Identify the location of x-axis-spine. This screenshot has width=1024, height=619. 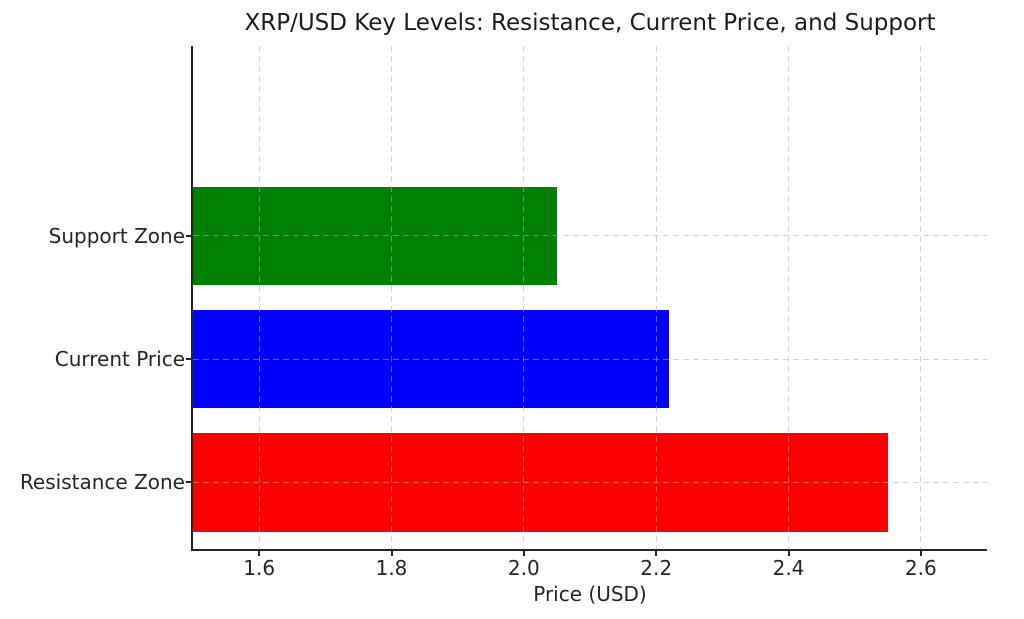
(589, 550).